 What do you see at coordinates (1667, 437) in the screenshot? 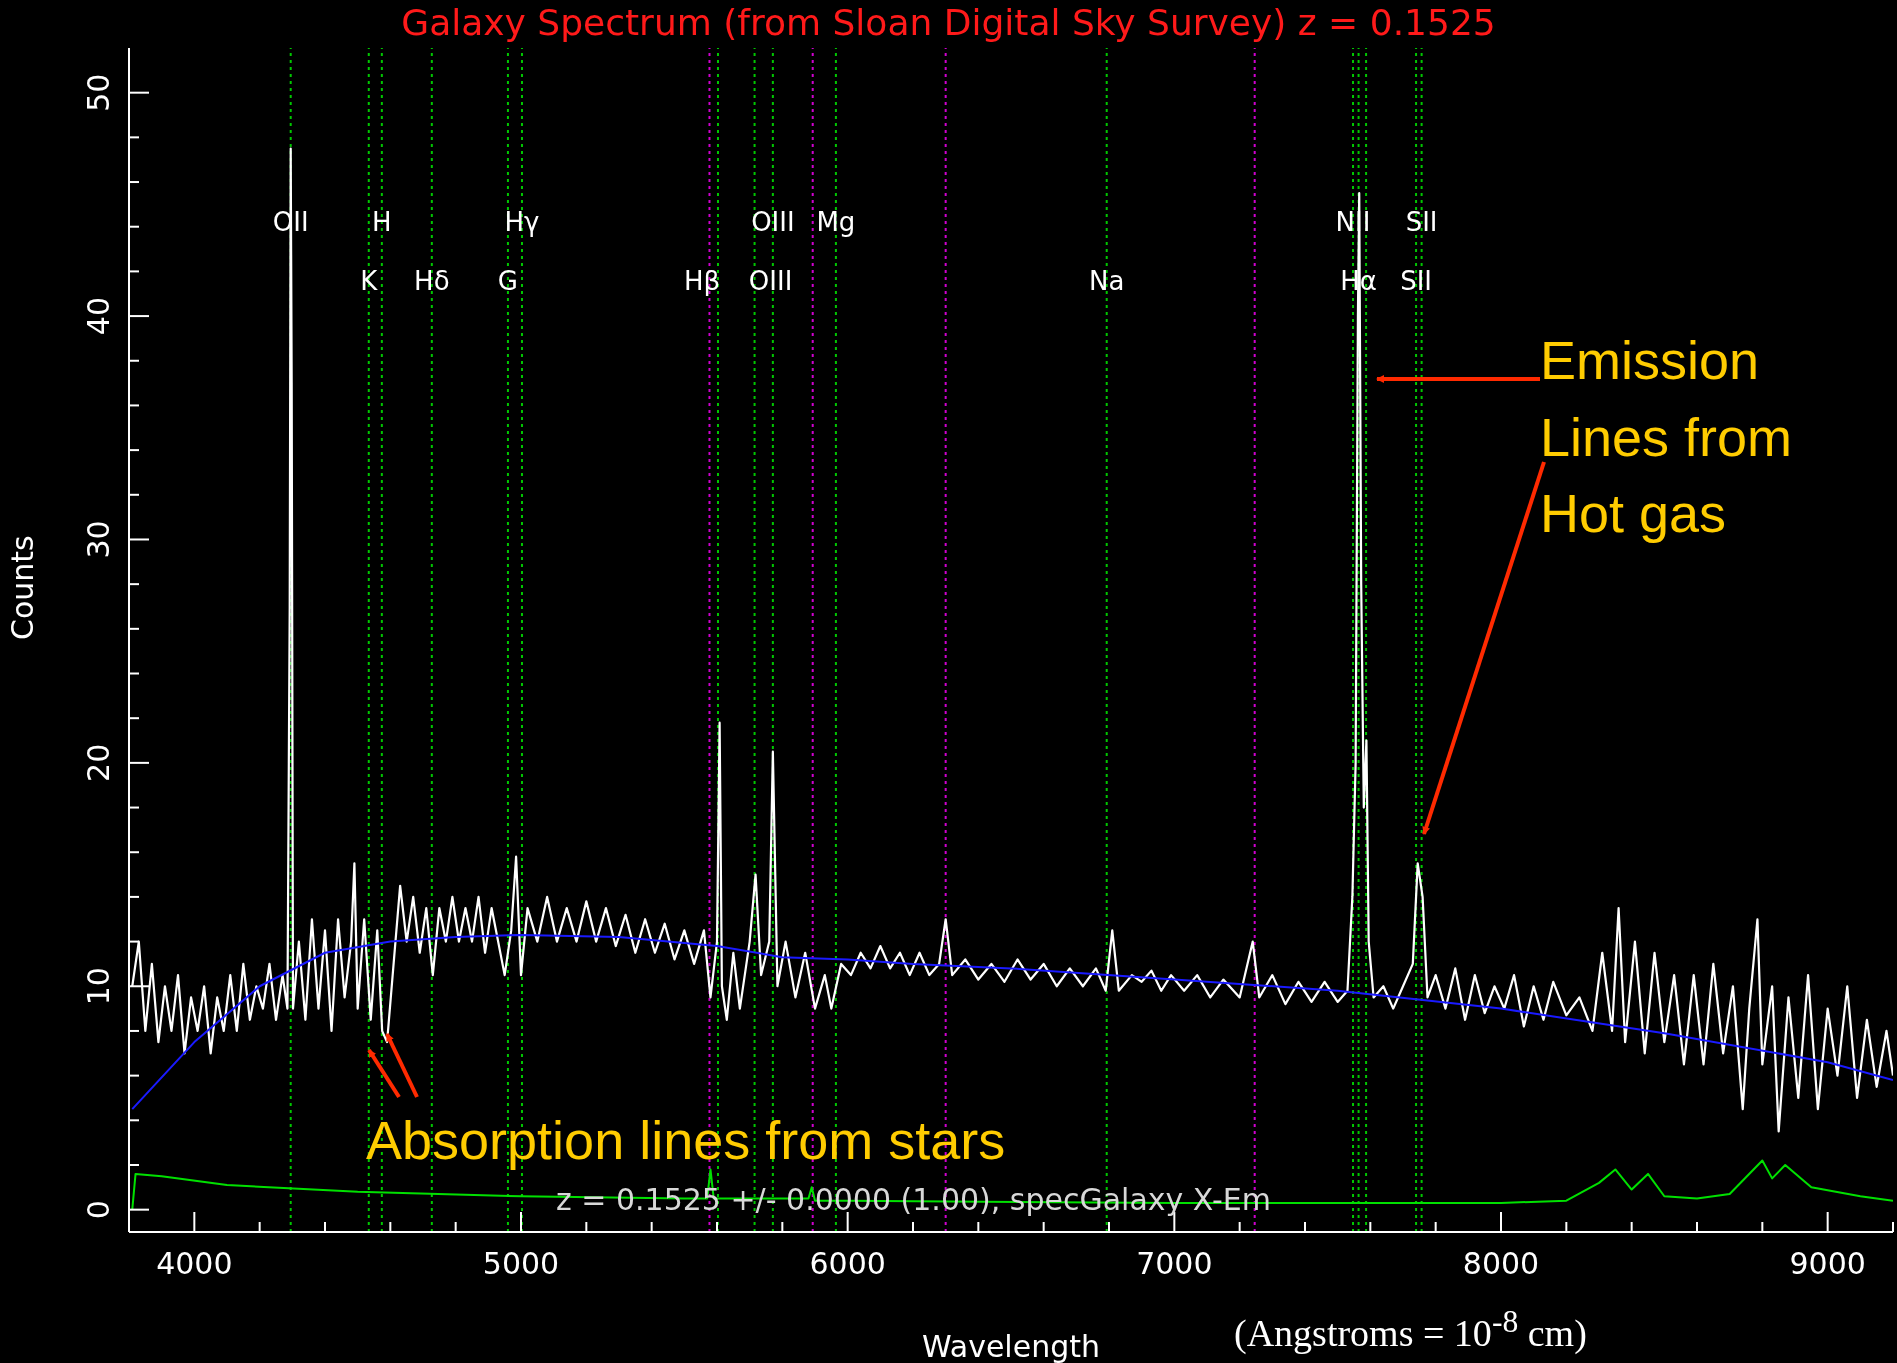
I see `annotation: Emission Lines from Hot gas` at bounding box center [1667, 437].